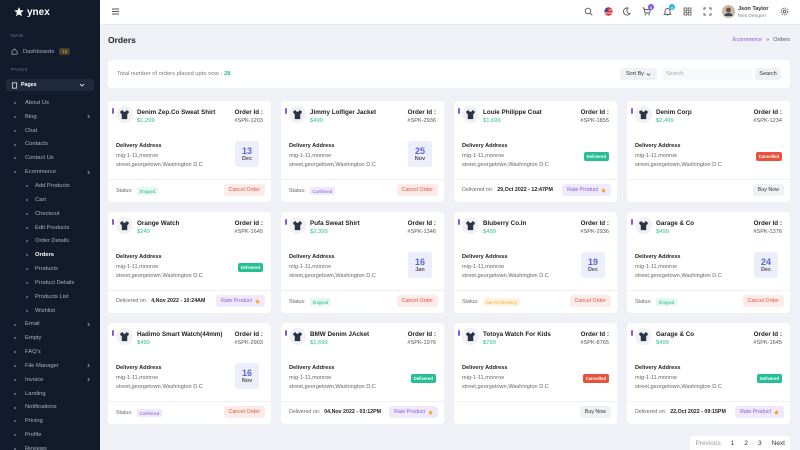 The height and width of the screenshot is (450, 800). I want to click on order-id: #SPK-1346, so click(421, 232).